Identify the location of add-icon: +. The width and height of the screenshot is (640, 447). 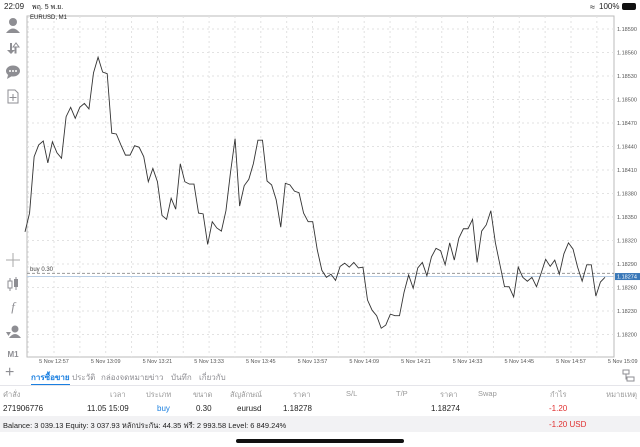
(10, 372).